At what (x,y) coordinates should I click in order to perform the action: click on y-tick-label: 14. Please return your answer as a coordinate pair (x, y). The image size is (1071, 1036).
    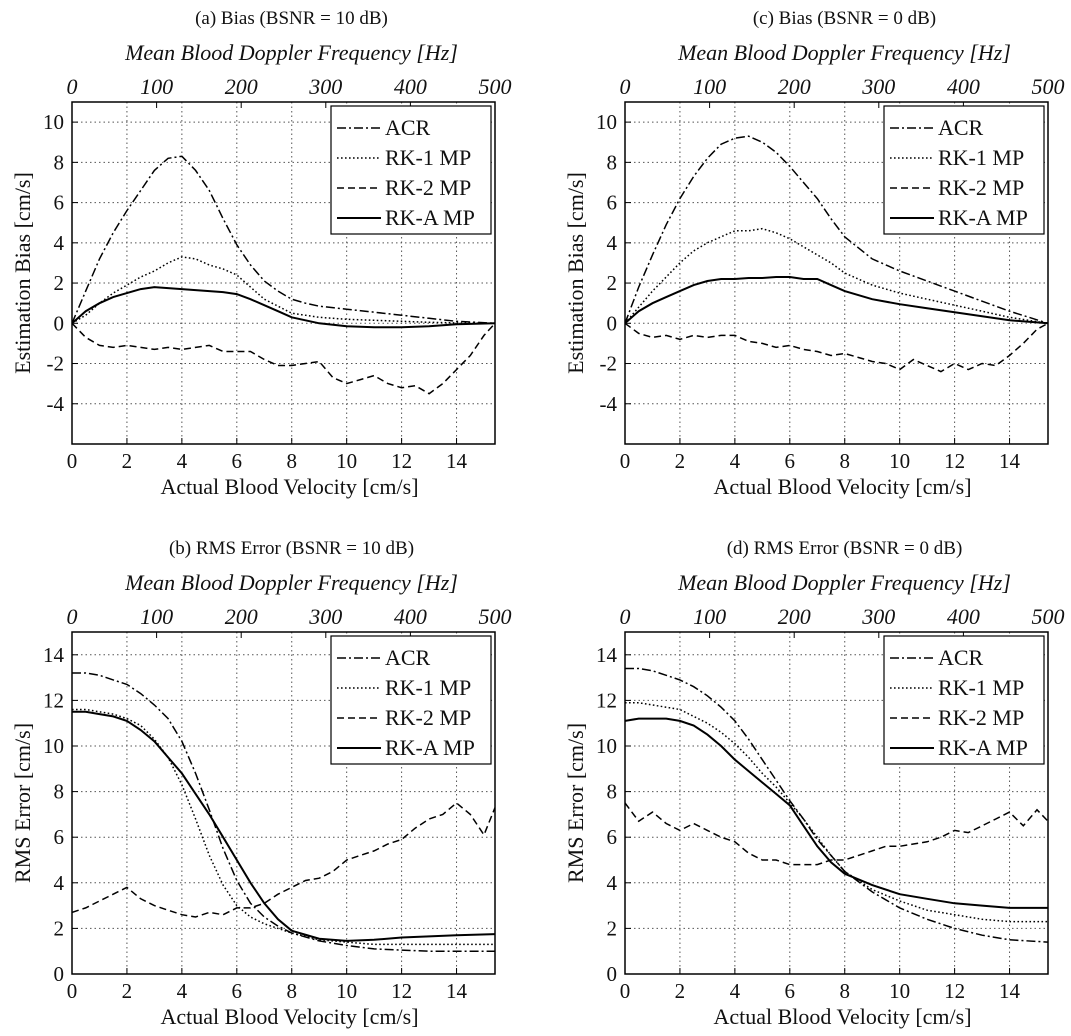
    Looking at the image, I should click on (607, 655).